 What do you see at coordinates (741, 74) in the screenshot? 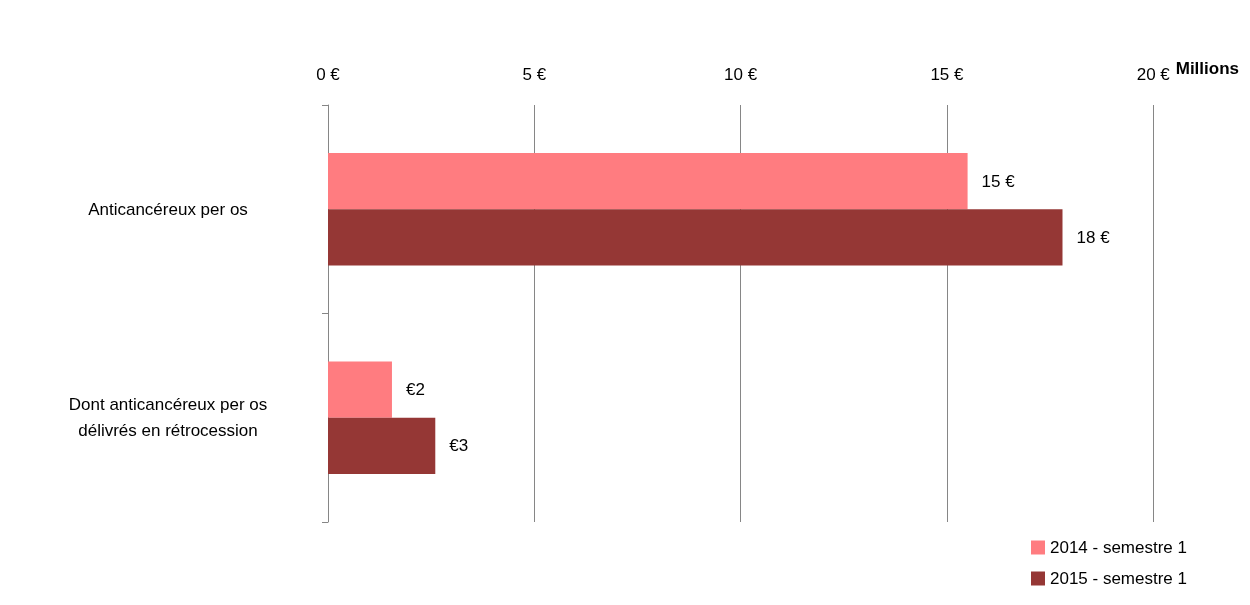
I see `x-tick-label: 10 €` at bounding box center [741, 74].